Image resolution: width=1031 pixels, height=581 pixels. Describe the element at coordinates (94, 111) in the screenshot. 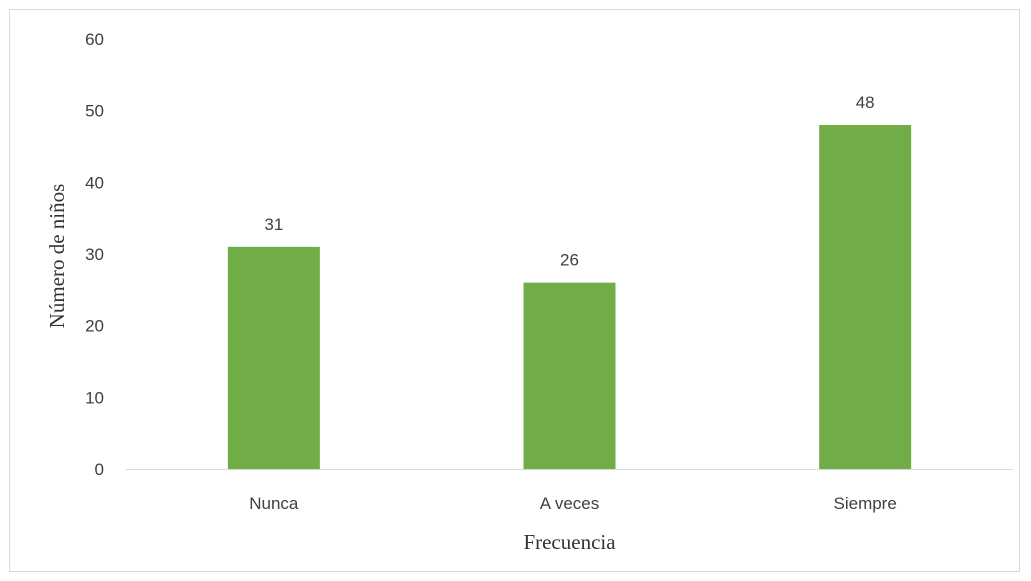

I see `y-tick-label: 50` at that location.